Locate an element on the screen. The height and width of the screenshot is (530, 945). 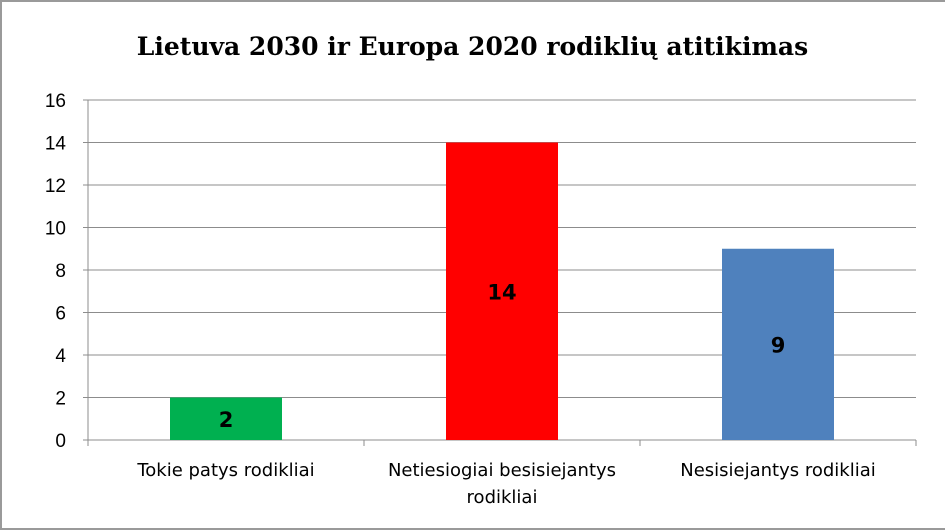
data-label: 14 is located at coordinates (501, 292).